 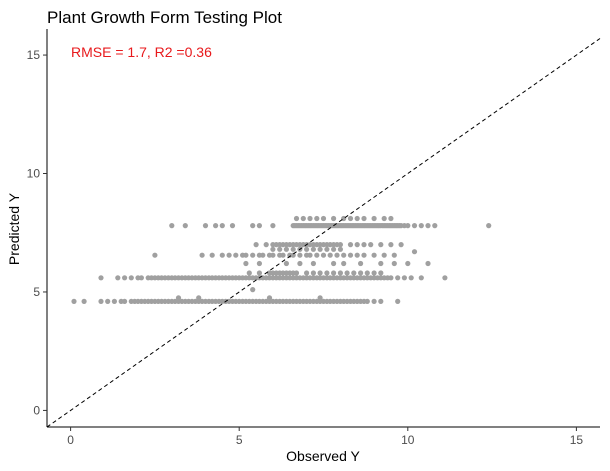 I want to click on x-tick-label: 5, so click(x=239, y=440).